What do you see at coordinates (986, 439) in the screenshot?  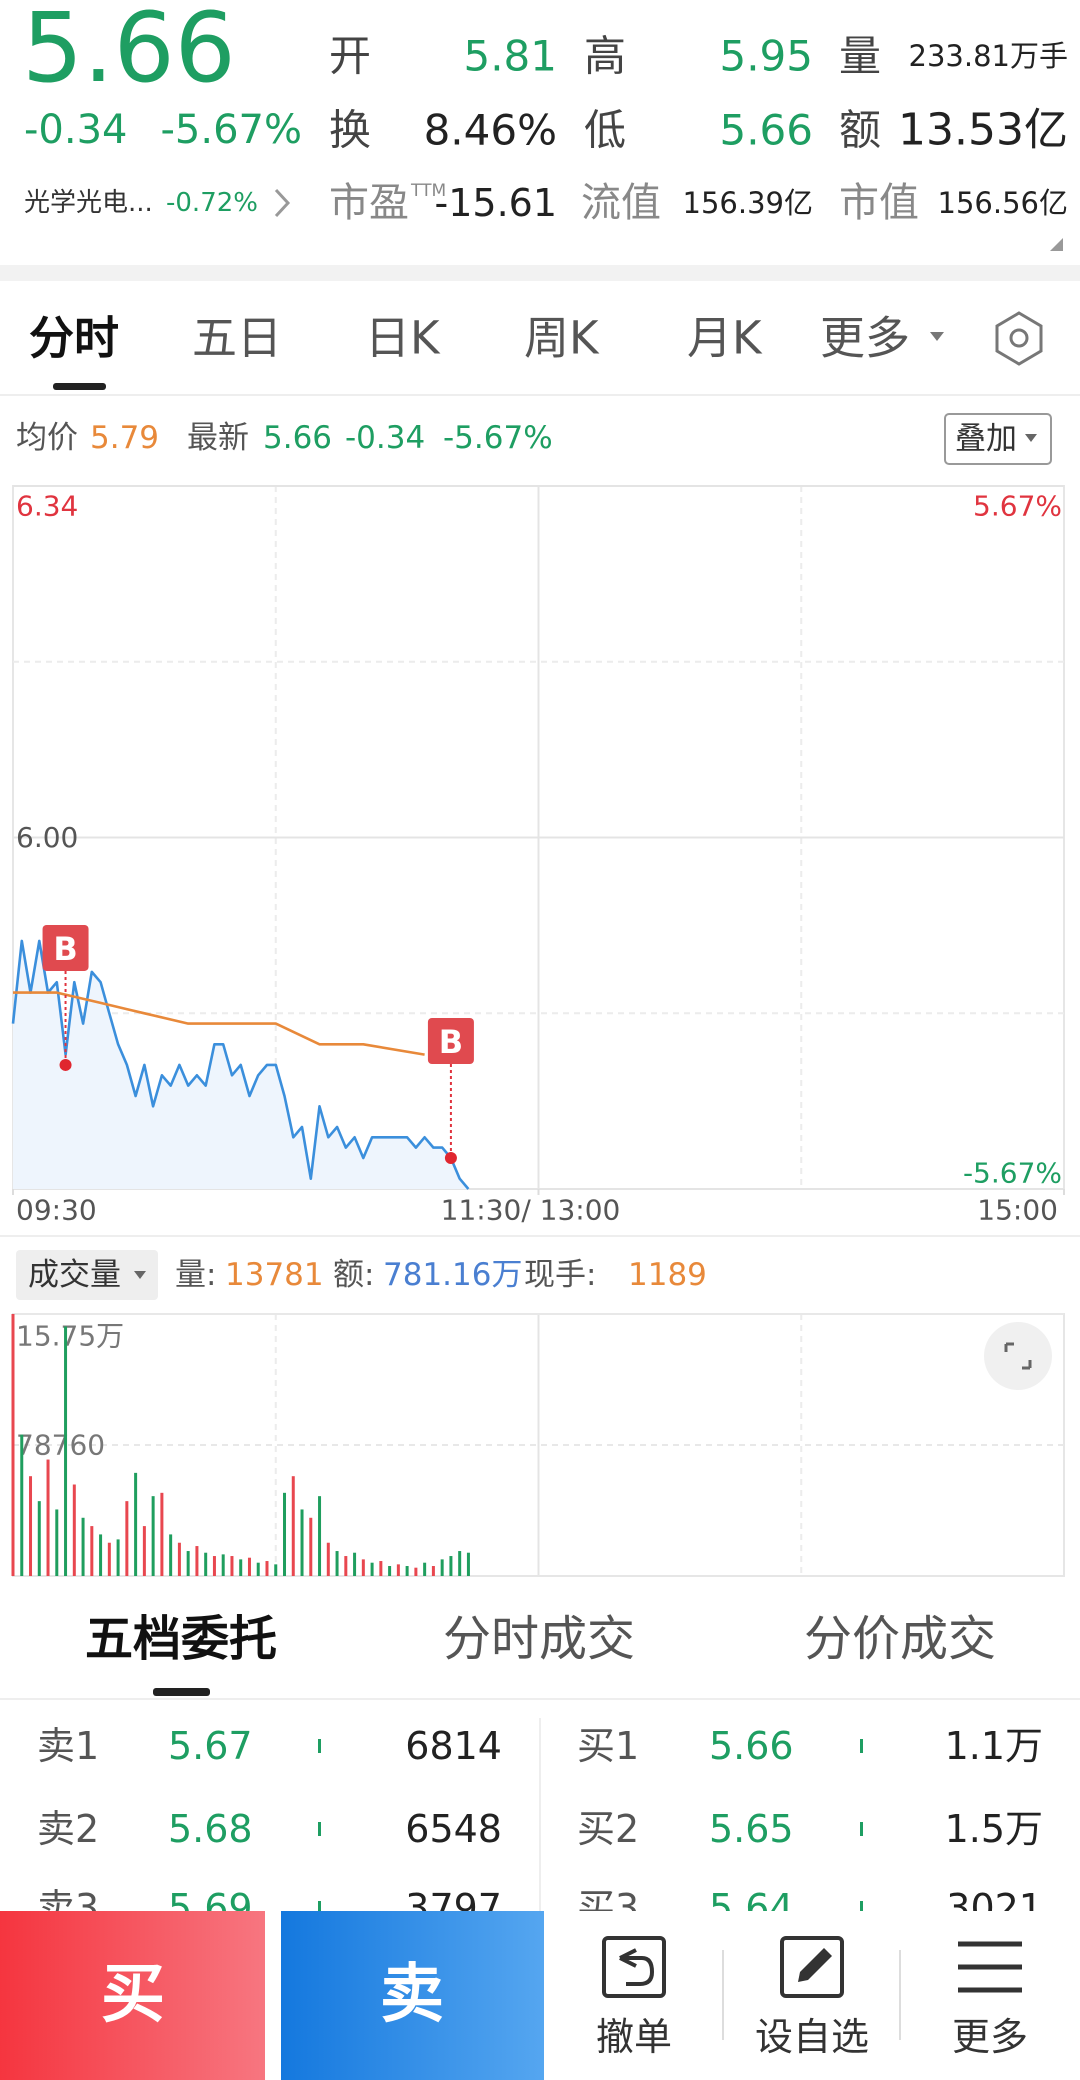 I see `overlay-label: 叠加` at bounding box center [986, 439].